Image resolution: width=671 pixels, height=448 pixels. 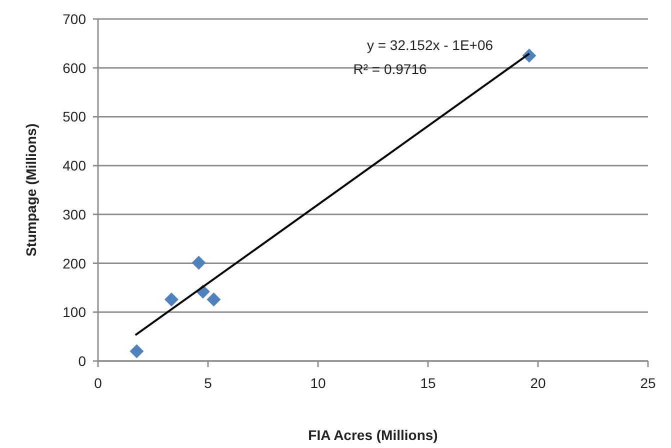 What do you see at coordinates (98, 383) in the screenshot?
I see `x-tick-label: 0` at bounding box center [98, 383].